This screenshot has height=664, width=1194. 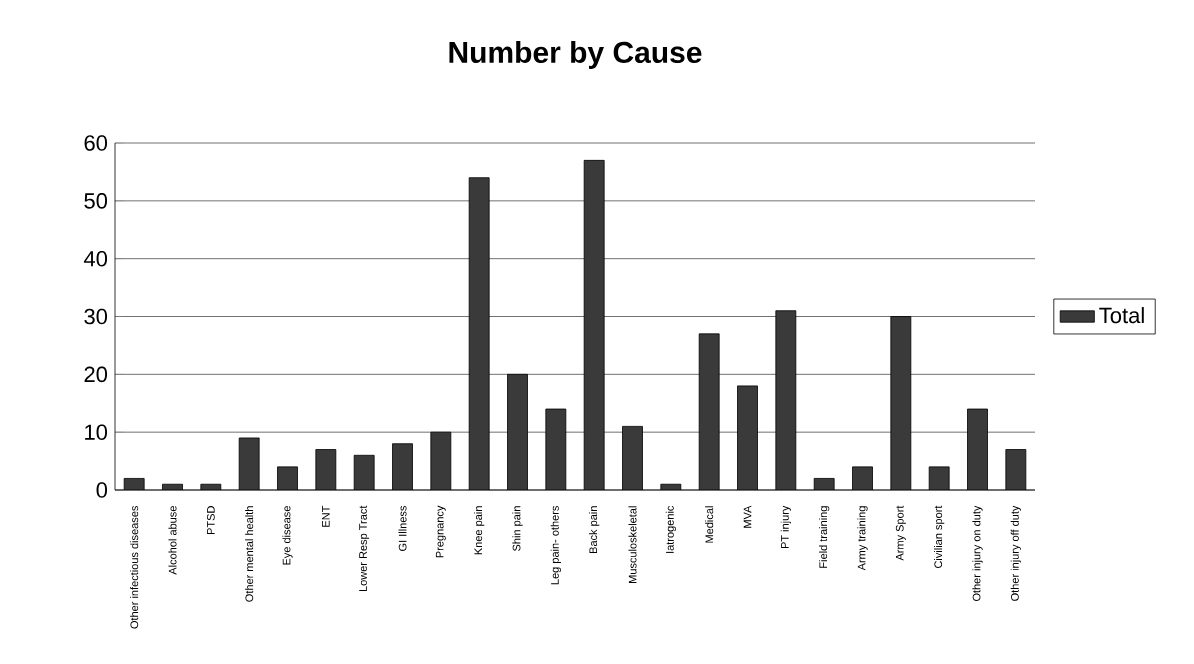 I want to click on x-tick-label: GI Illness, so click(x=402, y=528).